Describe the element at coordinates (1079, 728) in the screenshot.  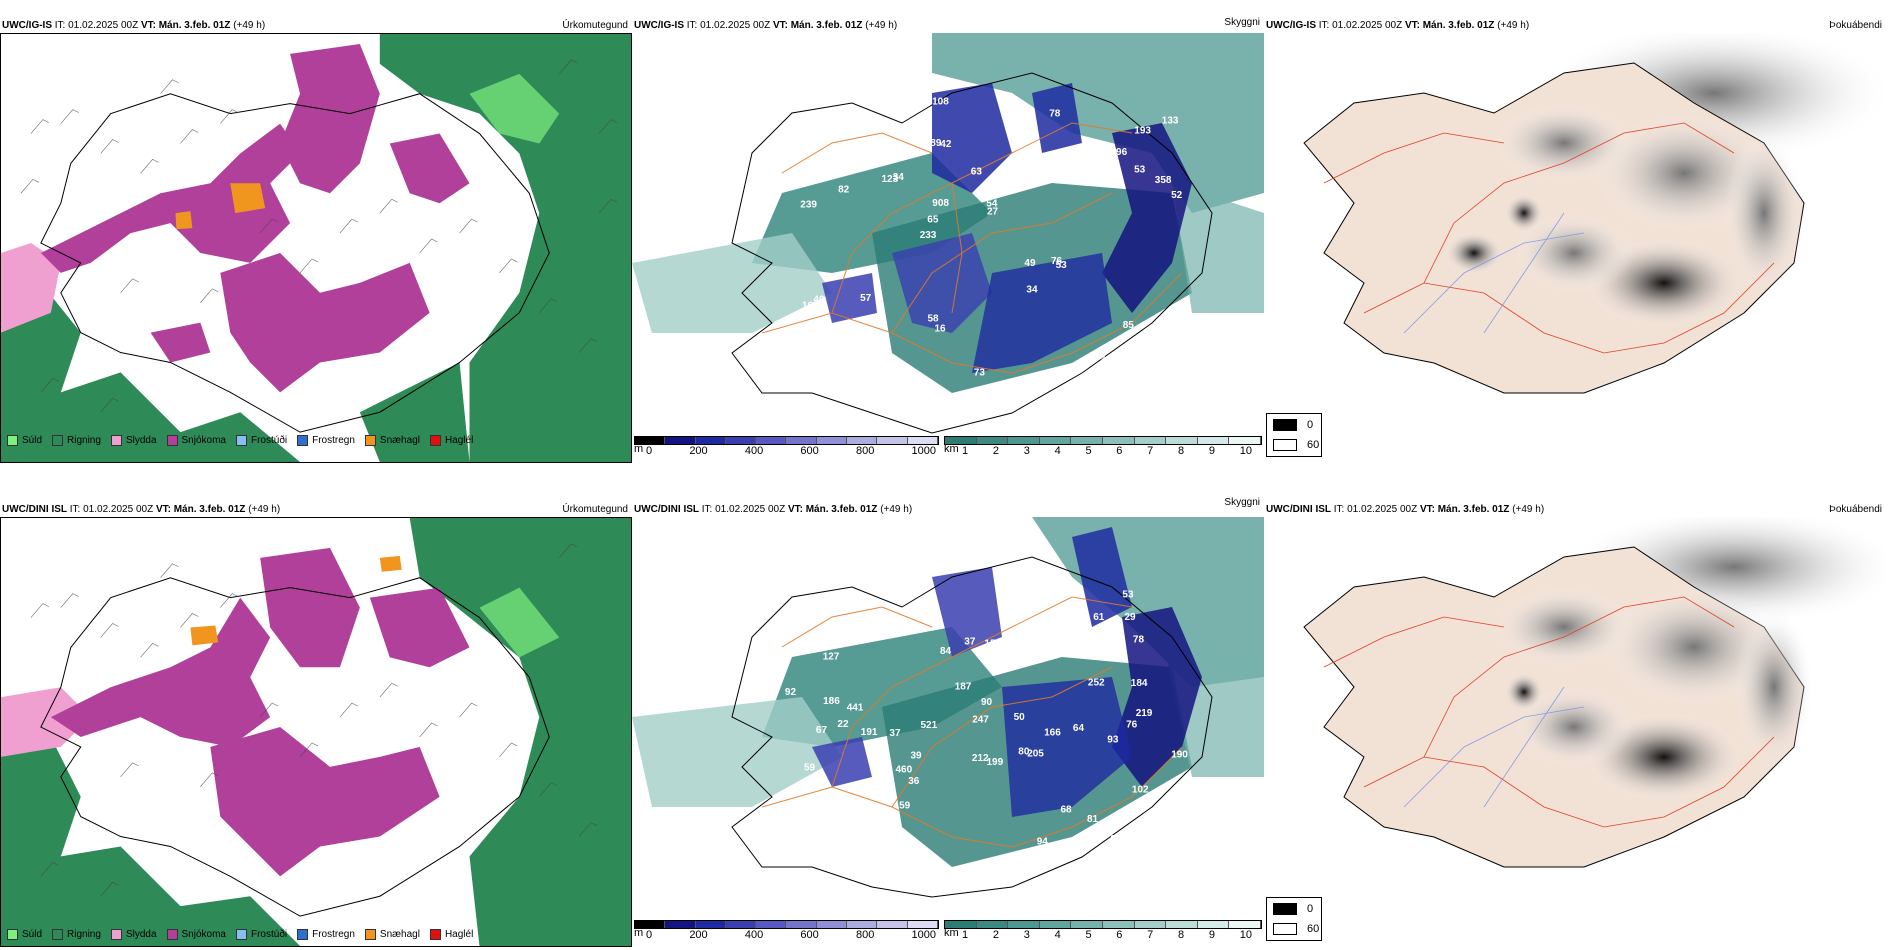
I see `visibility-value-label: 64` at that location.